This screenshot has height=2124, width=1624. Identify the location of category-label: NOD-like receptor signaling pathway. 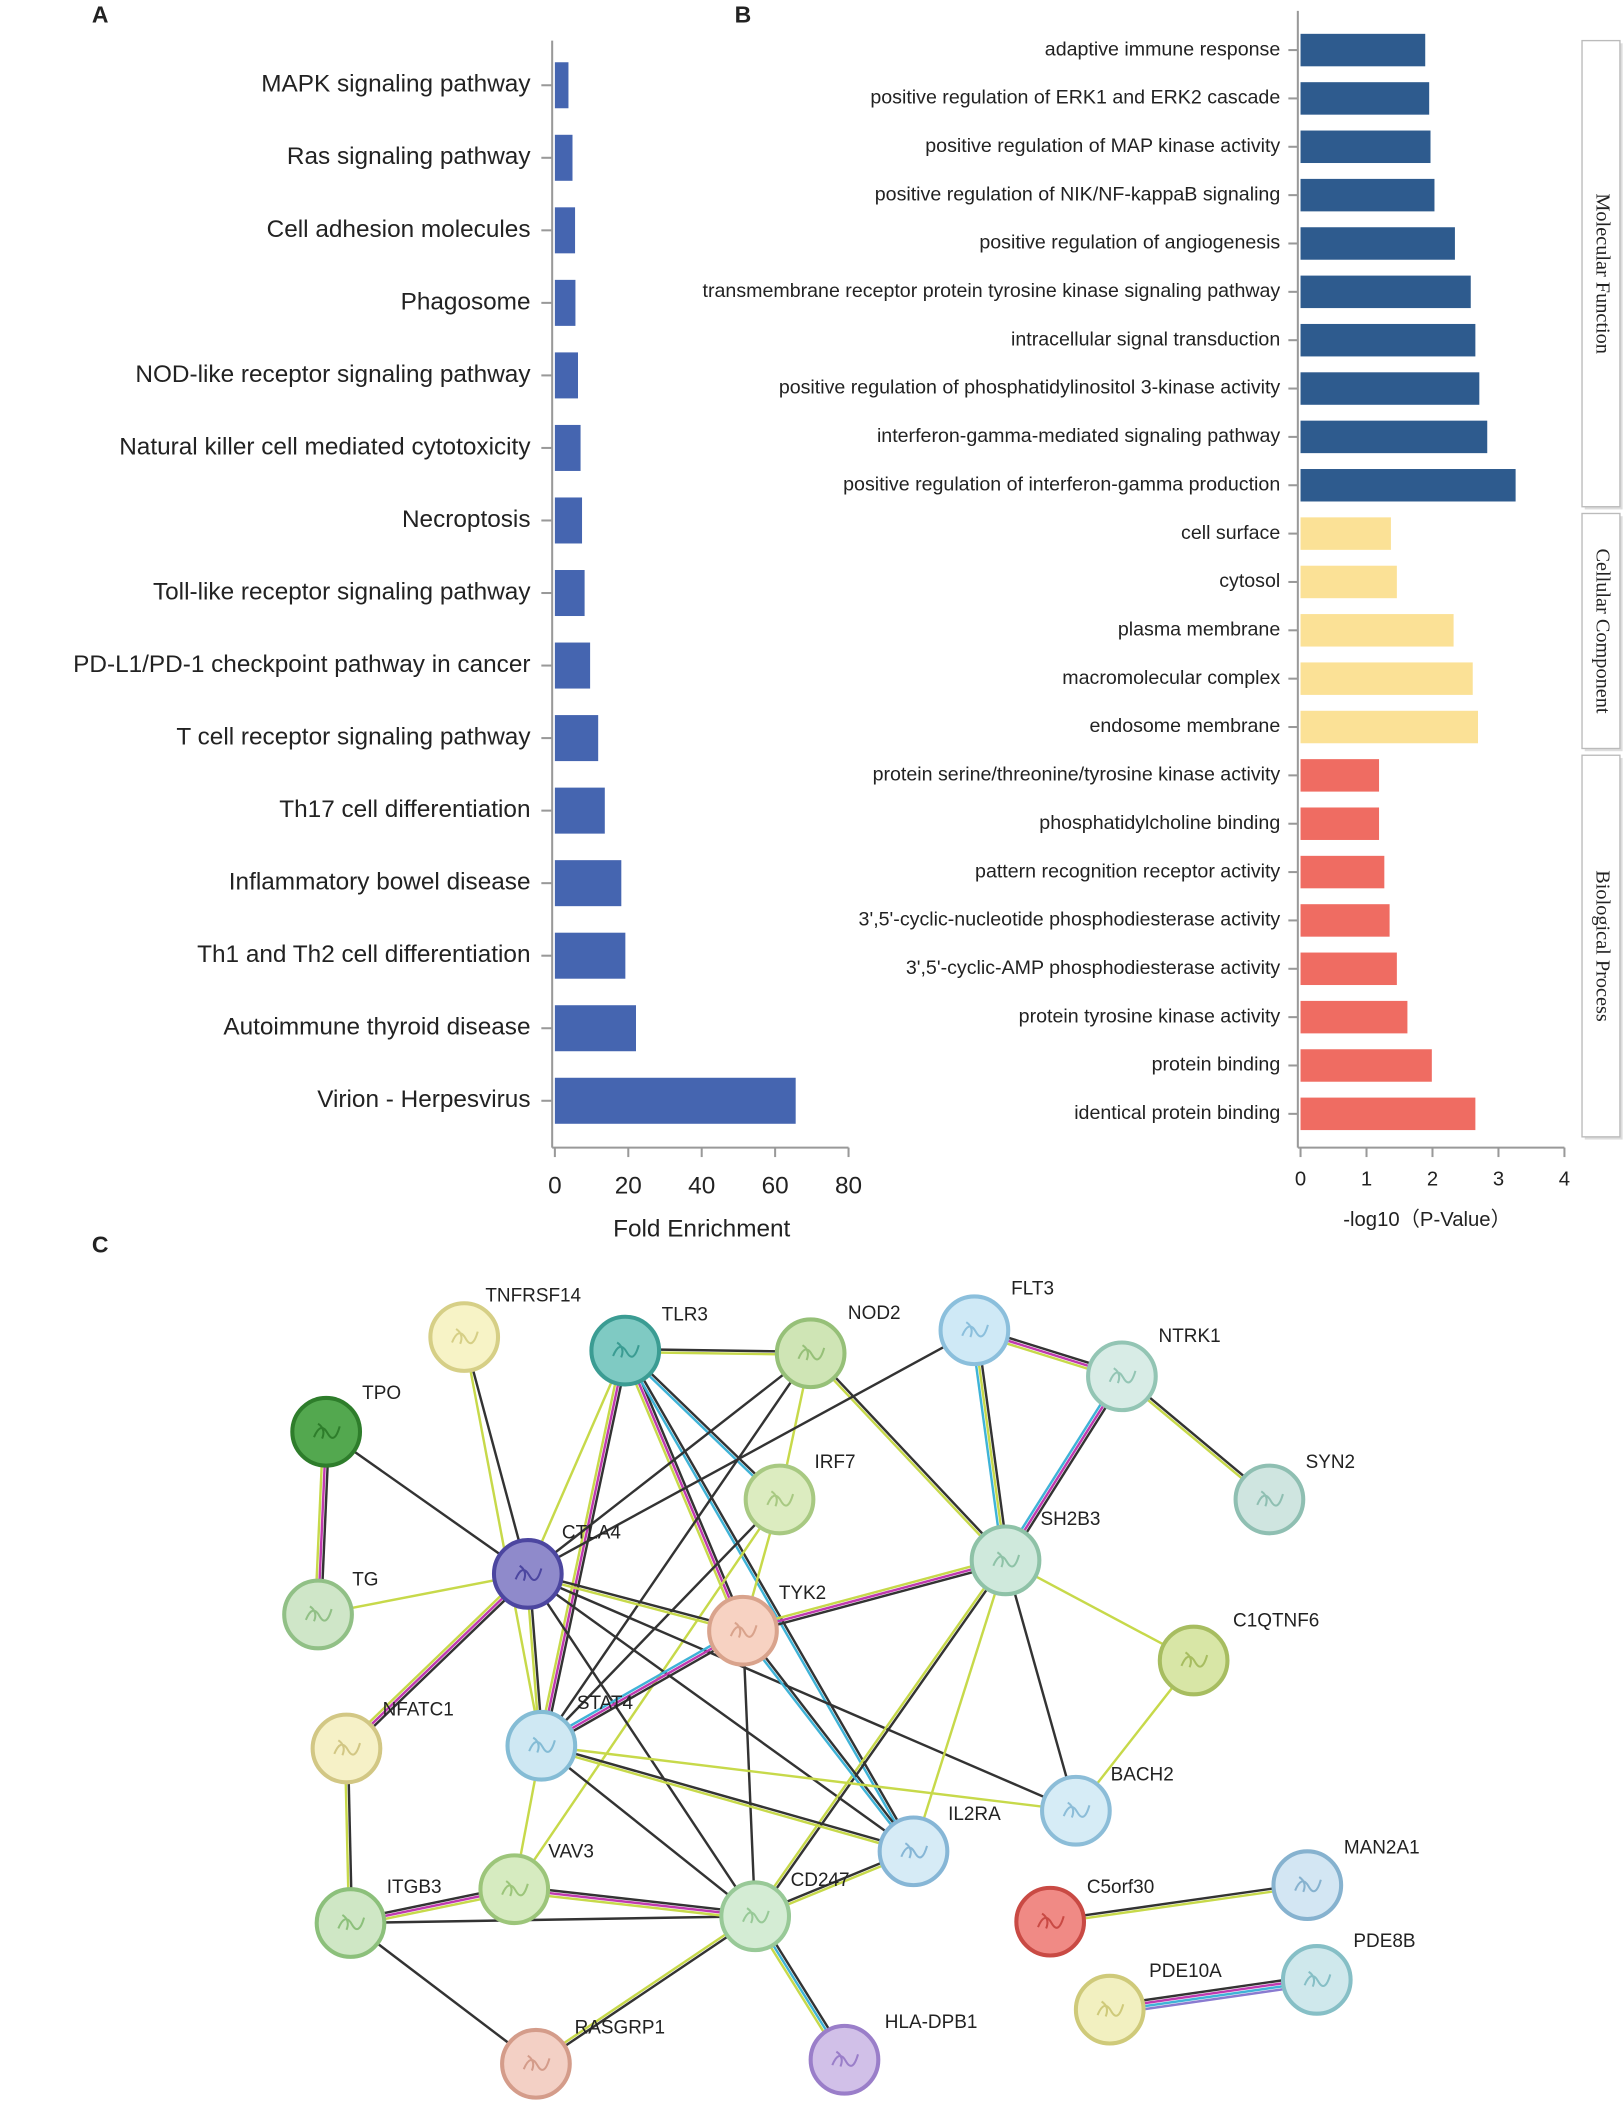
(333, 374).